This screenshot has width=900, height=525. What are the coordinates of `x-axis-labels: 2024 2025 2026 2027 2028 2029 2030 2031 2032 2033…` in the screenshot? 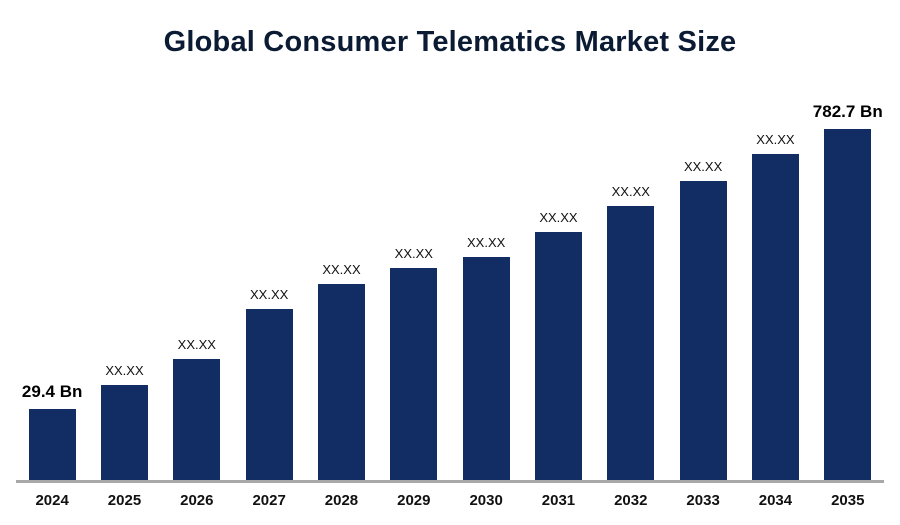 It's located at (450, 496).